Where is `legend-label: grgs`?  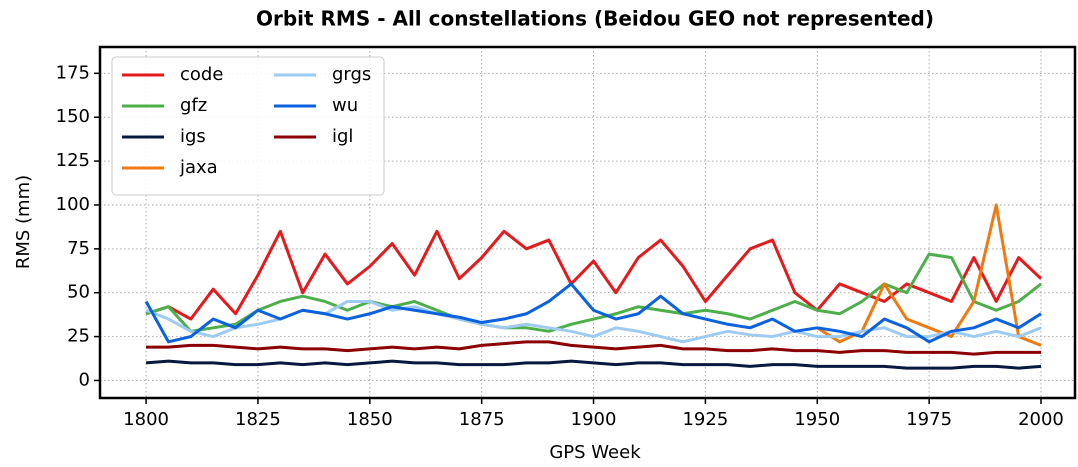 legend-label: grgs is located at coordinates (351, 74).